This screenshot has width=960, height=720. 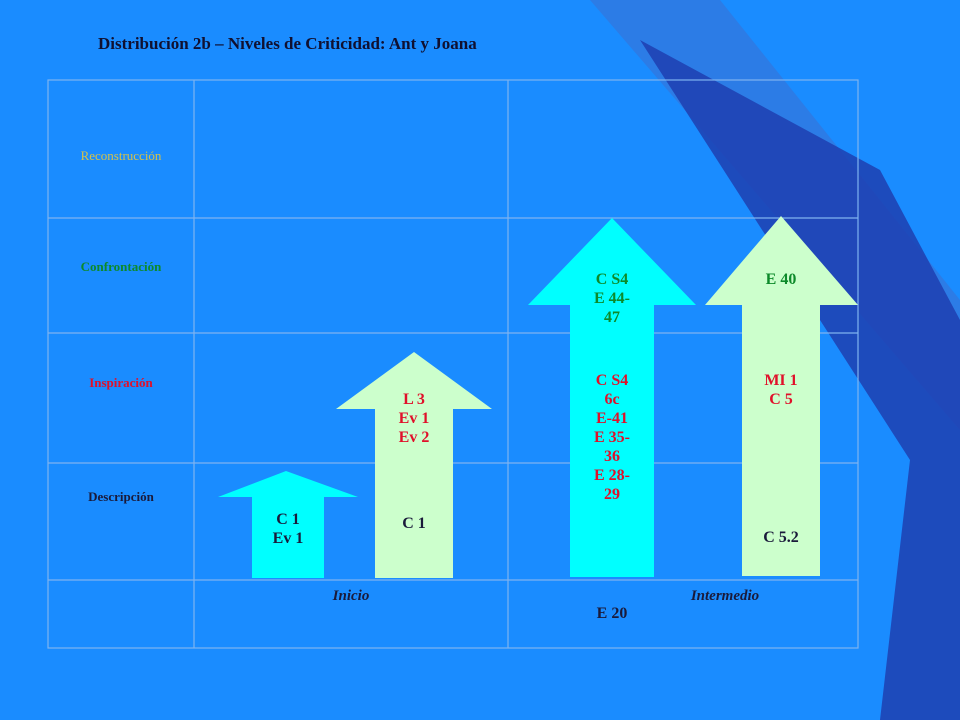 I want to click on arrow-2-text-descripcion: C 1, so click(x=414, y=523).